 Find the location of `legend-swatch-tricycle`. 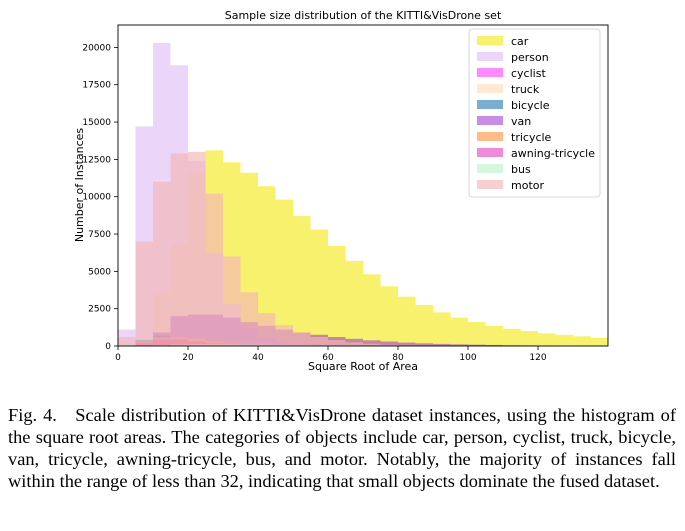

legend-swatch-tricycle is located at coordinates (490, 136).